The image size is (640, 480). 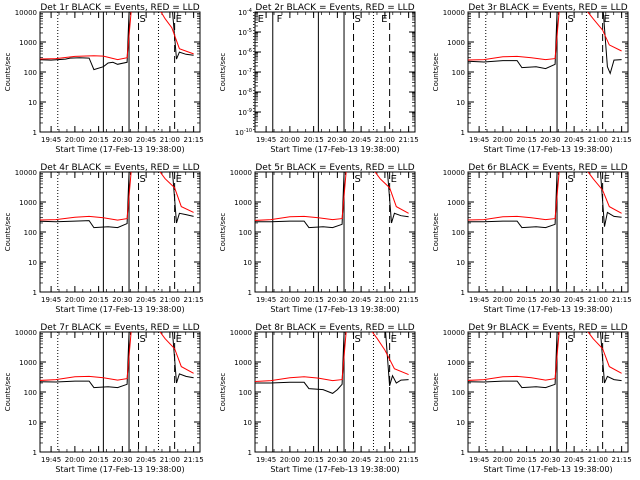 I want to click on panel-title: Det 9r BLACK = Events, RED = LLD, so click(x=547, y=328).